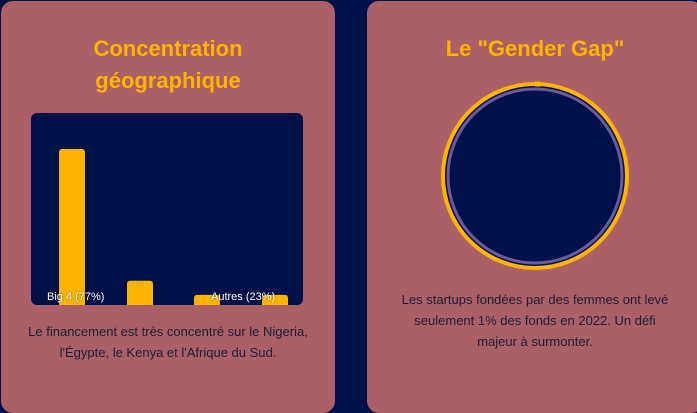  I want to click on bar-label-big4: Big 4 (77%), so click(75, 297).